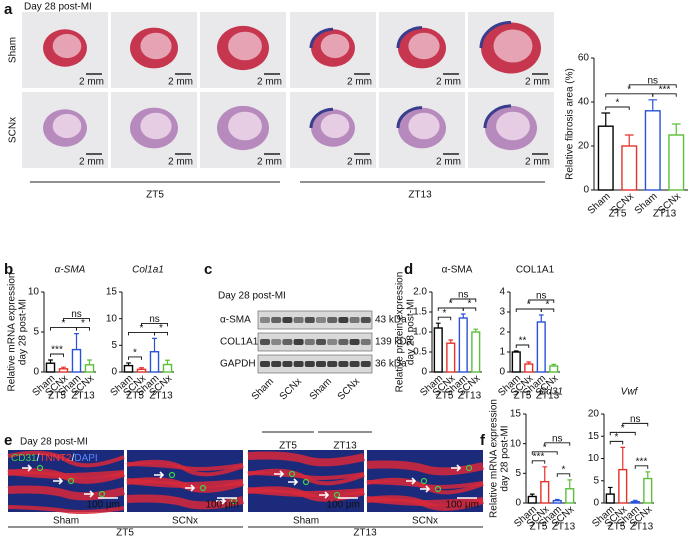  I want to click on row-label: SCNx, so click(13, 130).